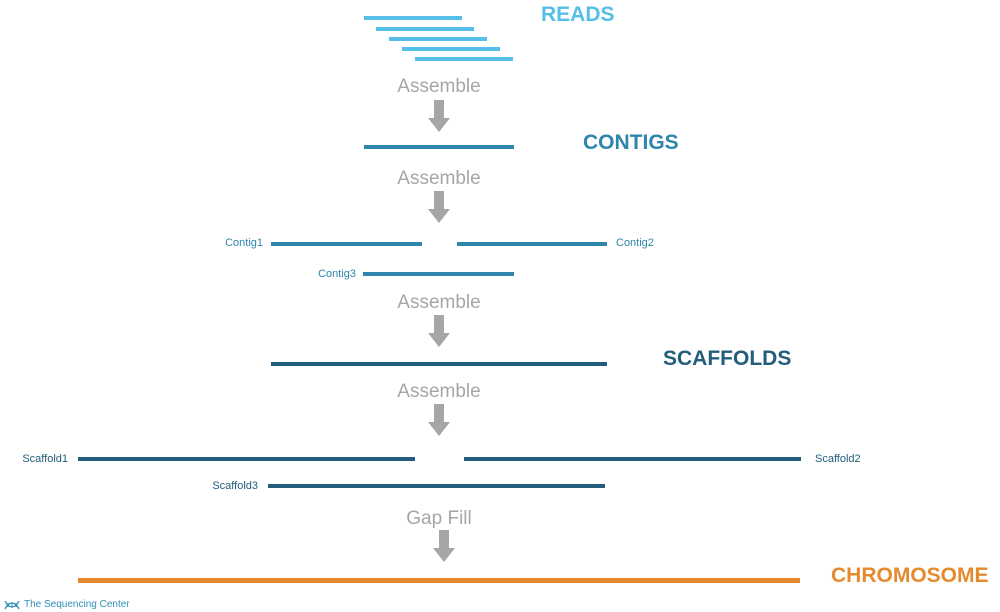  I want to click on contig3-label: Contig3, so click(337, 274).